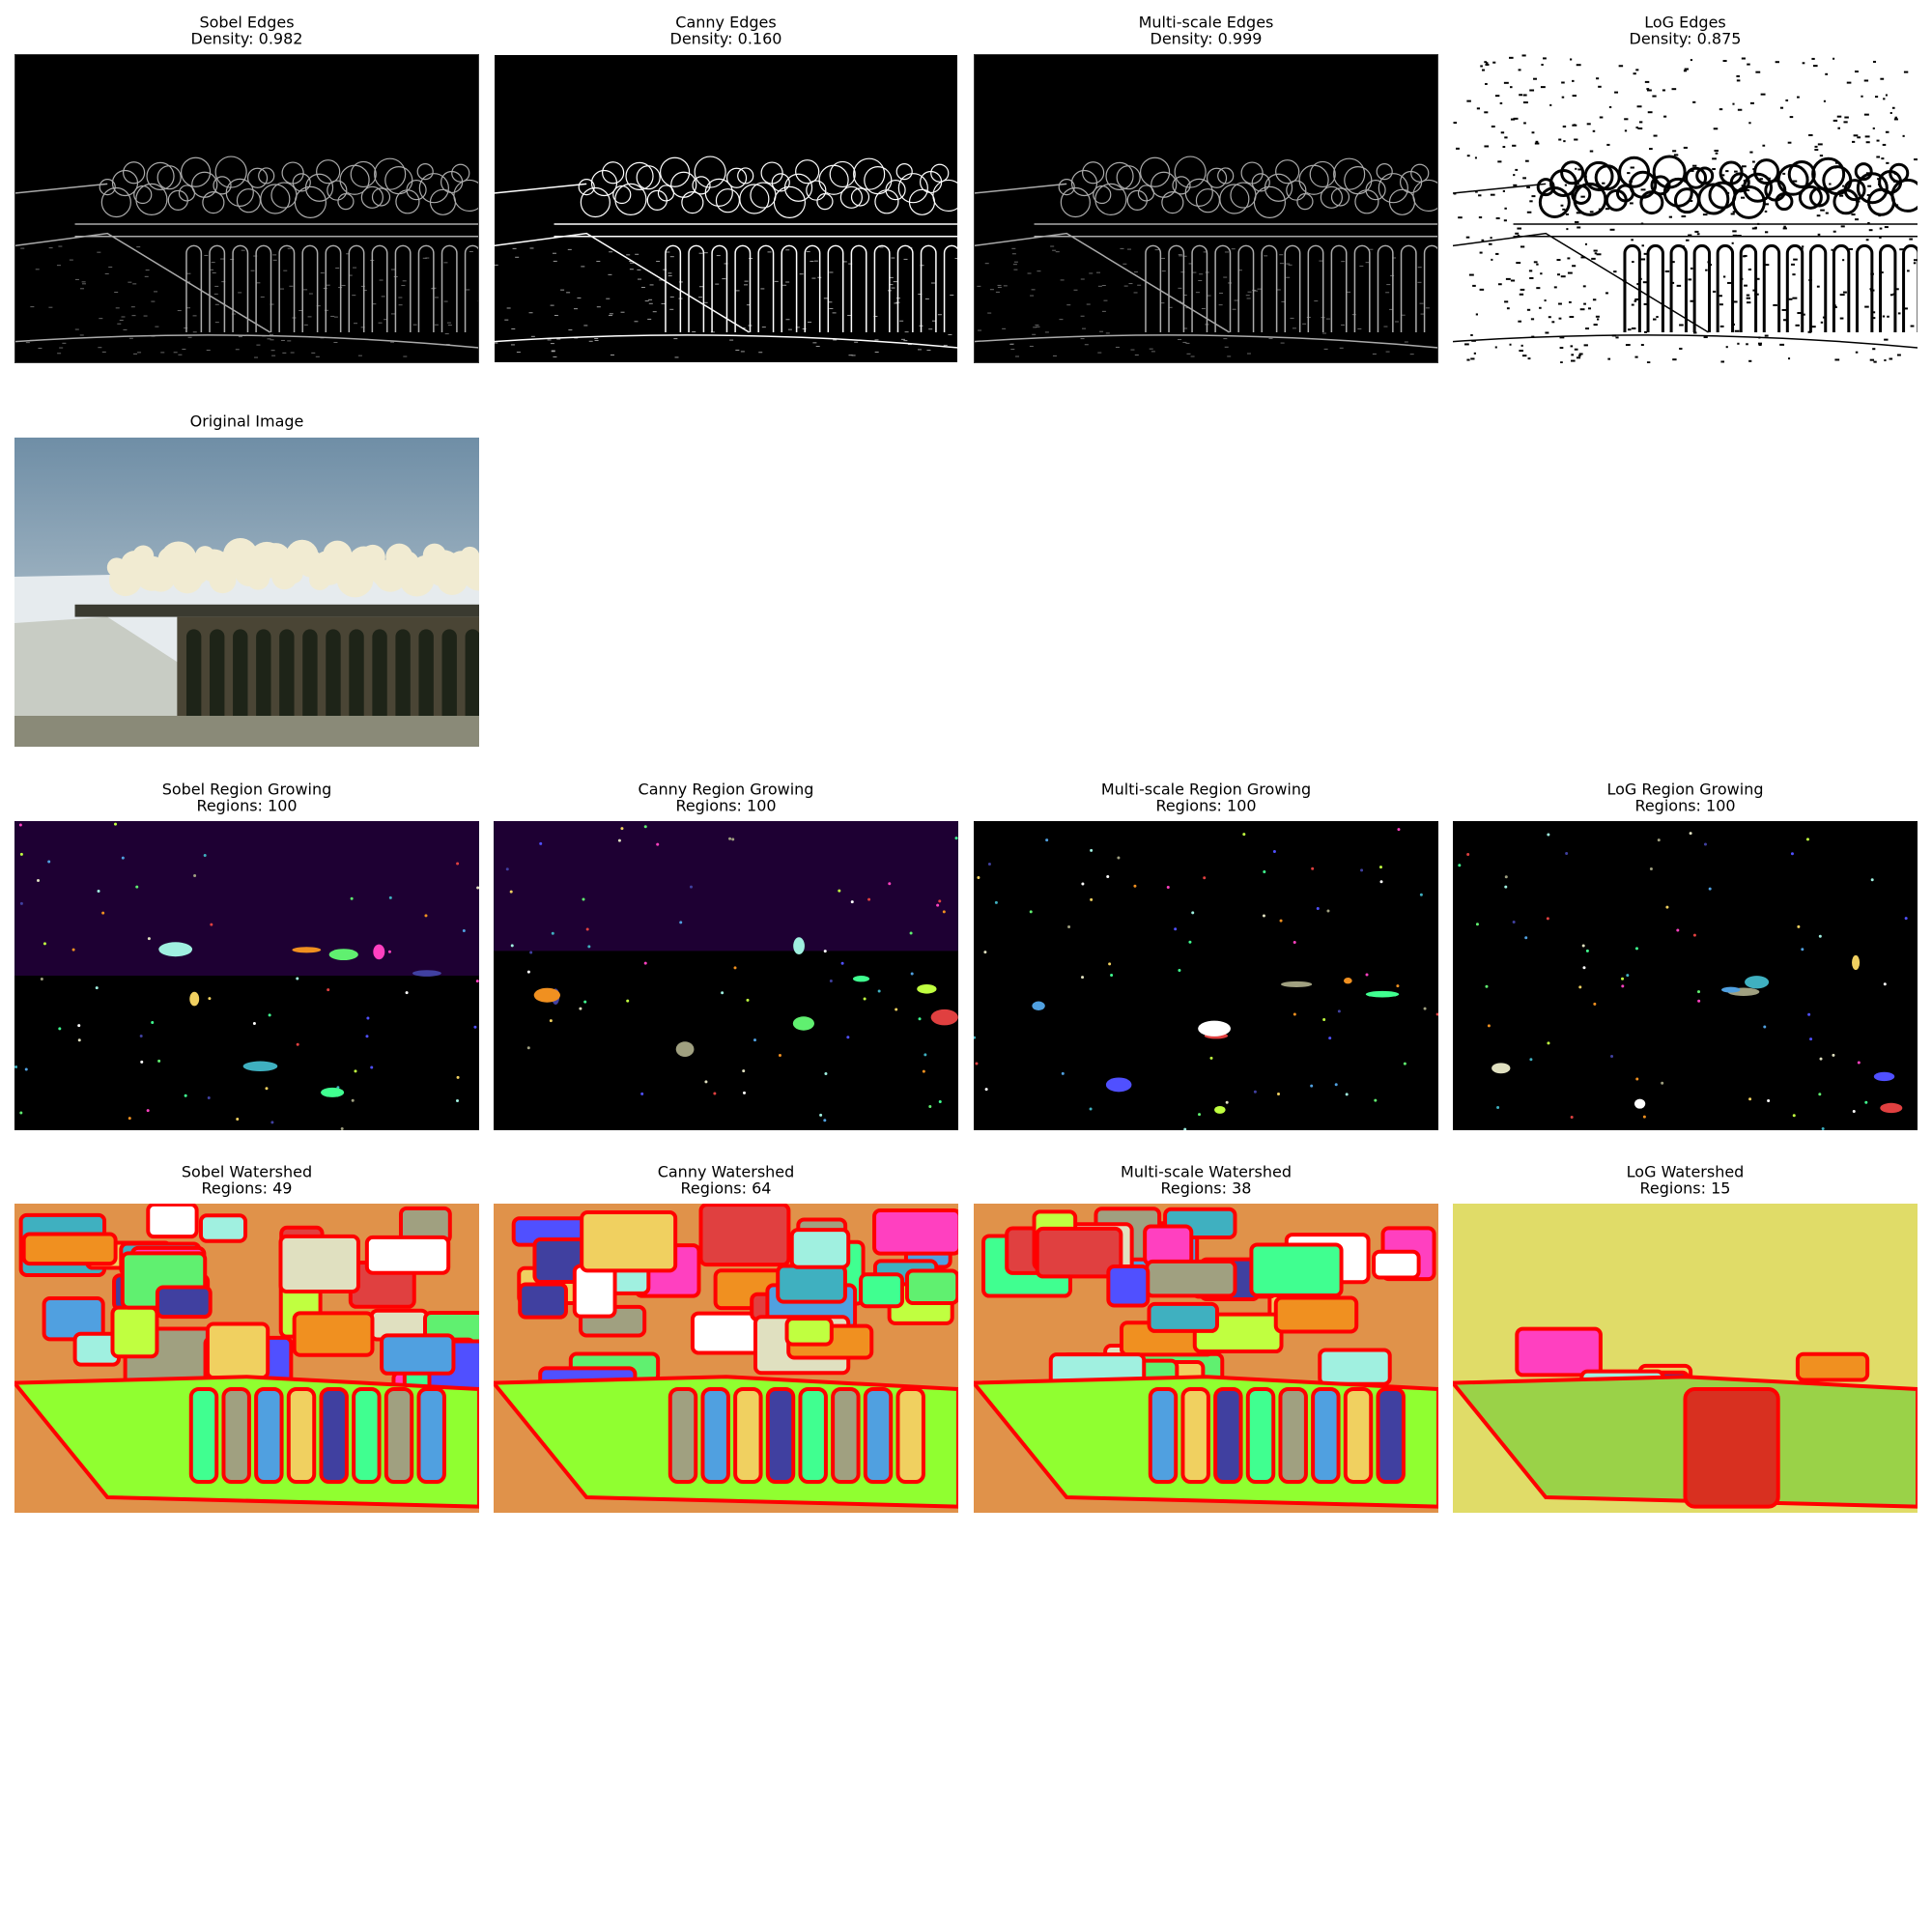  I want to click on image-border, so click(246, 208).